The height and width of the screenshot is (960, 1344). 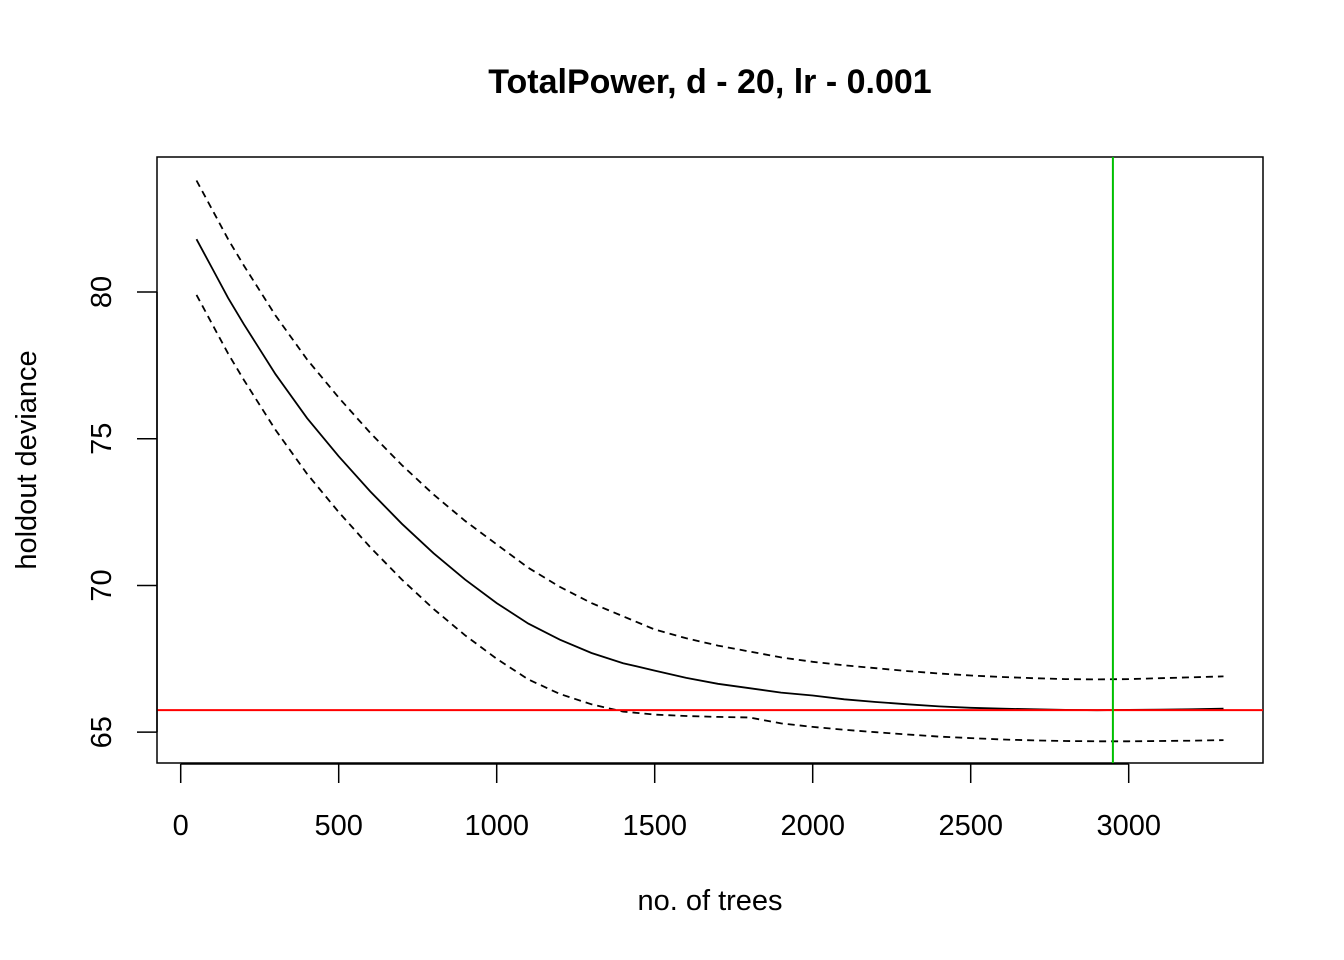 I want to click on y-tick-label: 75, so click(x=102, y=439).